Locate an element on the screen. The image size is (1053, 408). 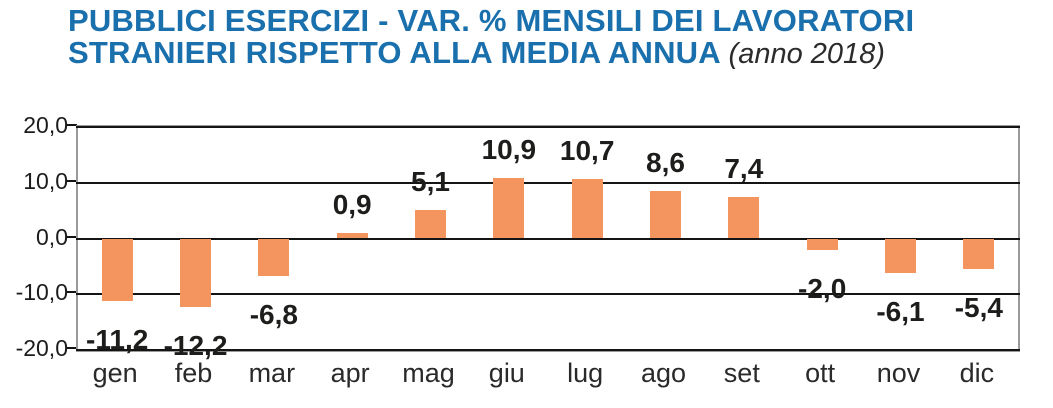
bar-gen is located at coordinates (117, 269).